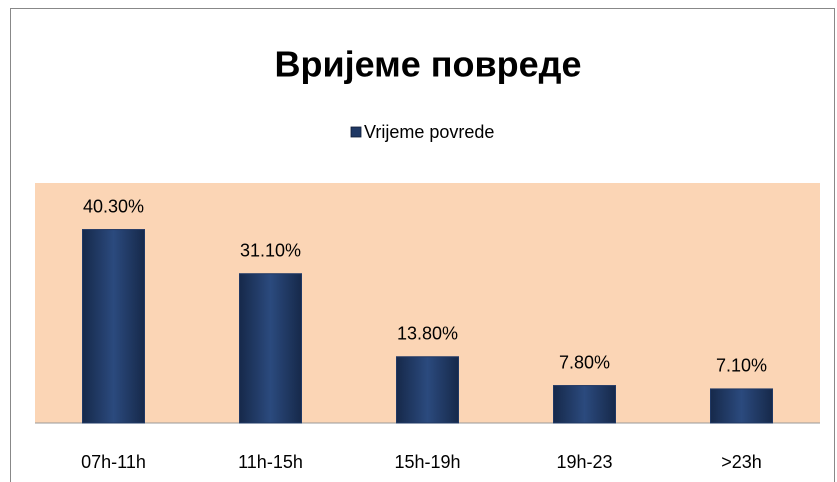 Image resolution: width=837 pixels, height=482 pixels. Describe the element at coordinates (584, 362) in the screenshot. I see `data-label: 7.80%` at that location.